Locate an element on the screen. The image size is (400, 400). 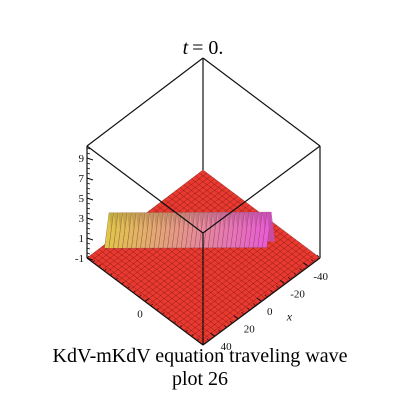
caption-line-2: plot 26 is located at coordinates (200, 379).